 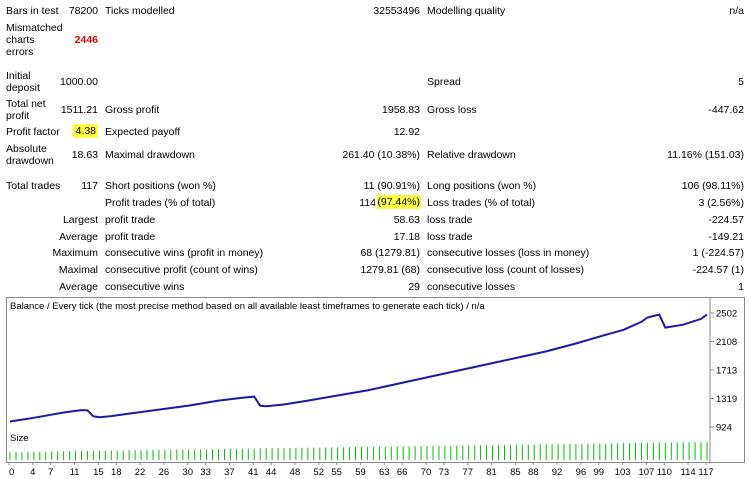 What do you see at coordinates (390, 253) in the screenshot?
I see `max-consec-wins-value: 68 (1279.81)` at bounding box center [390, 253].